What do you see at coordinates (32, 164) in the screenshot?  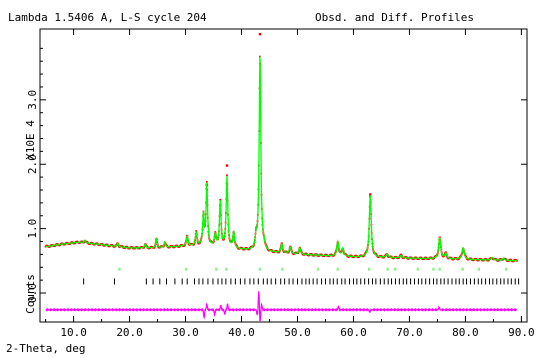 I see `y-tick-label: 2.0` at bounding box center [32, 164].